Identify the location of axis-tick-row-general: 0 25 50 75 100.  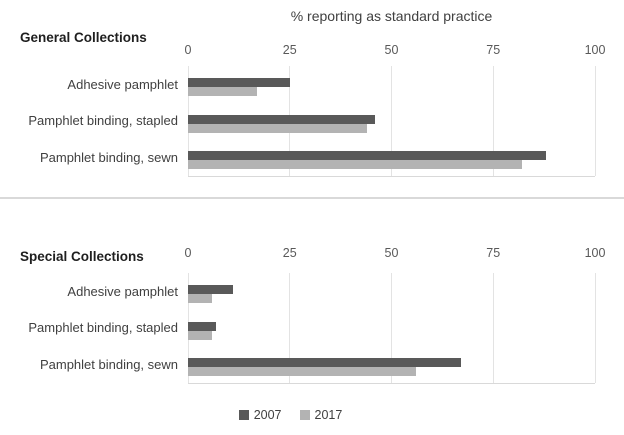
(312, 51).